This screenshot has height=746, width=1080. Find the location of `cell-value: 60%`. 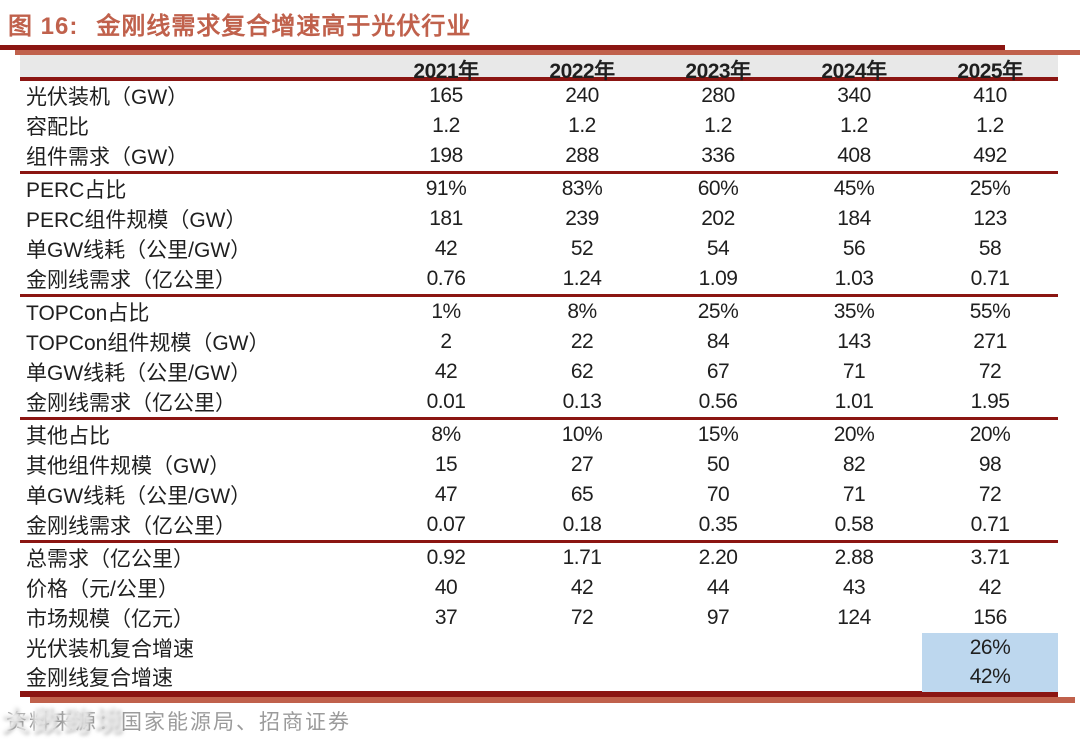

cell-value: 60% is located at coordinates (718, 188).